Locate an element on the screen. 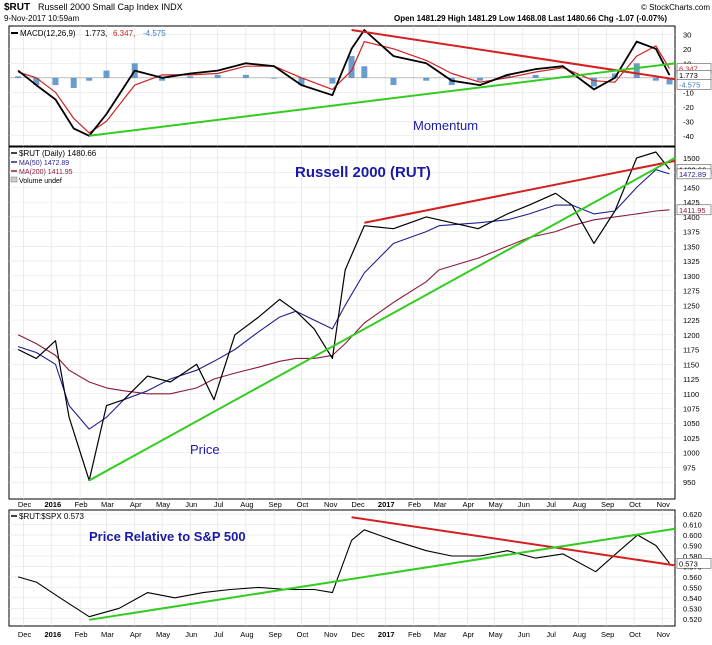 This screenshot has height=645, width=712. y-tick-label: 0.540 is located at coordinates (692, 598).